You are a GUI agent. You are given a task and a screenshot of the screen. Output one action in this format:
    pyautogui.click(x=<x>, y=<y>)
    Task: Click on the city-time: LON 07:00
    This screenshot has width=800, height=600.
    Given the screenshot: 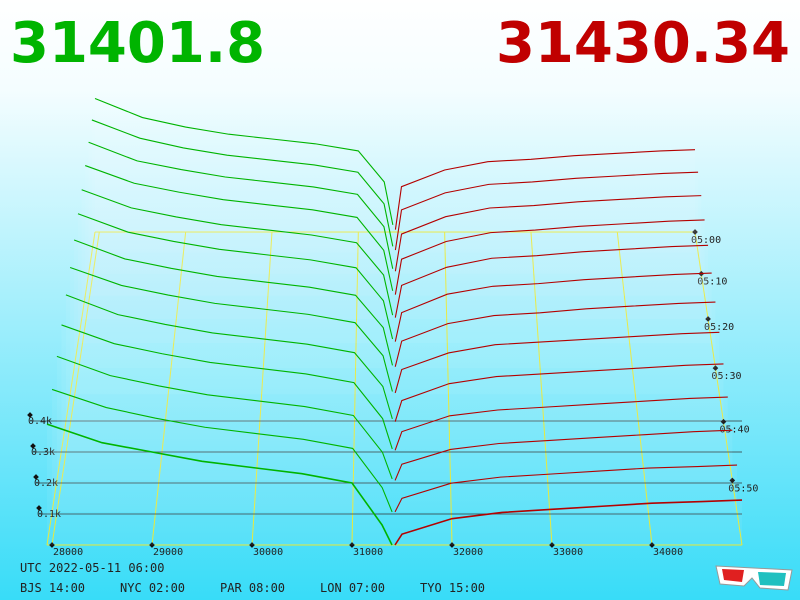 What is the action you would take?
    pyautogui.click(x=352, y=588)
    